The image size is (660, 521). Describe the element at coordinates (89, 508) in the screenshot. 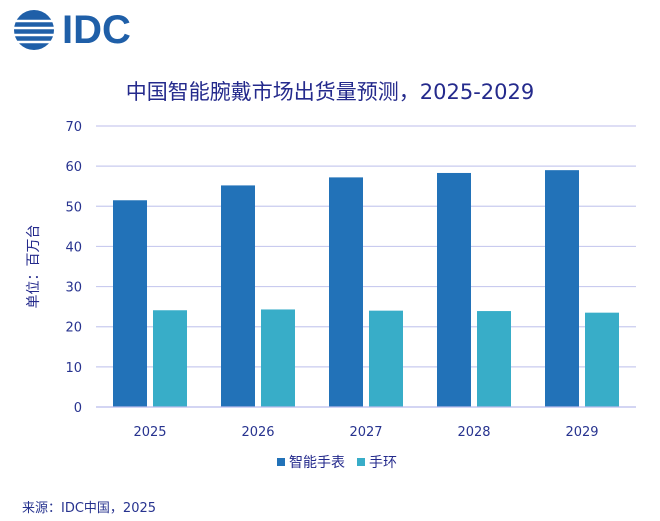

I see `source-note: 来源：IDC中国，2025` at that location.